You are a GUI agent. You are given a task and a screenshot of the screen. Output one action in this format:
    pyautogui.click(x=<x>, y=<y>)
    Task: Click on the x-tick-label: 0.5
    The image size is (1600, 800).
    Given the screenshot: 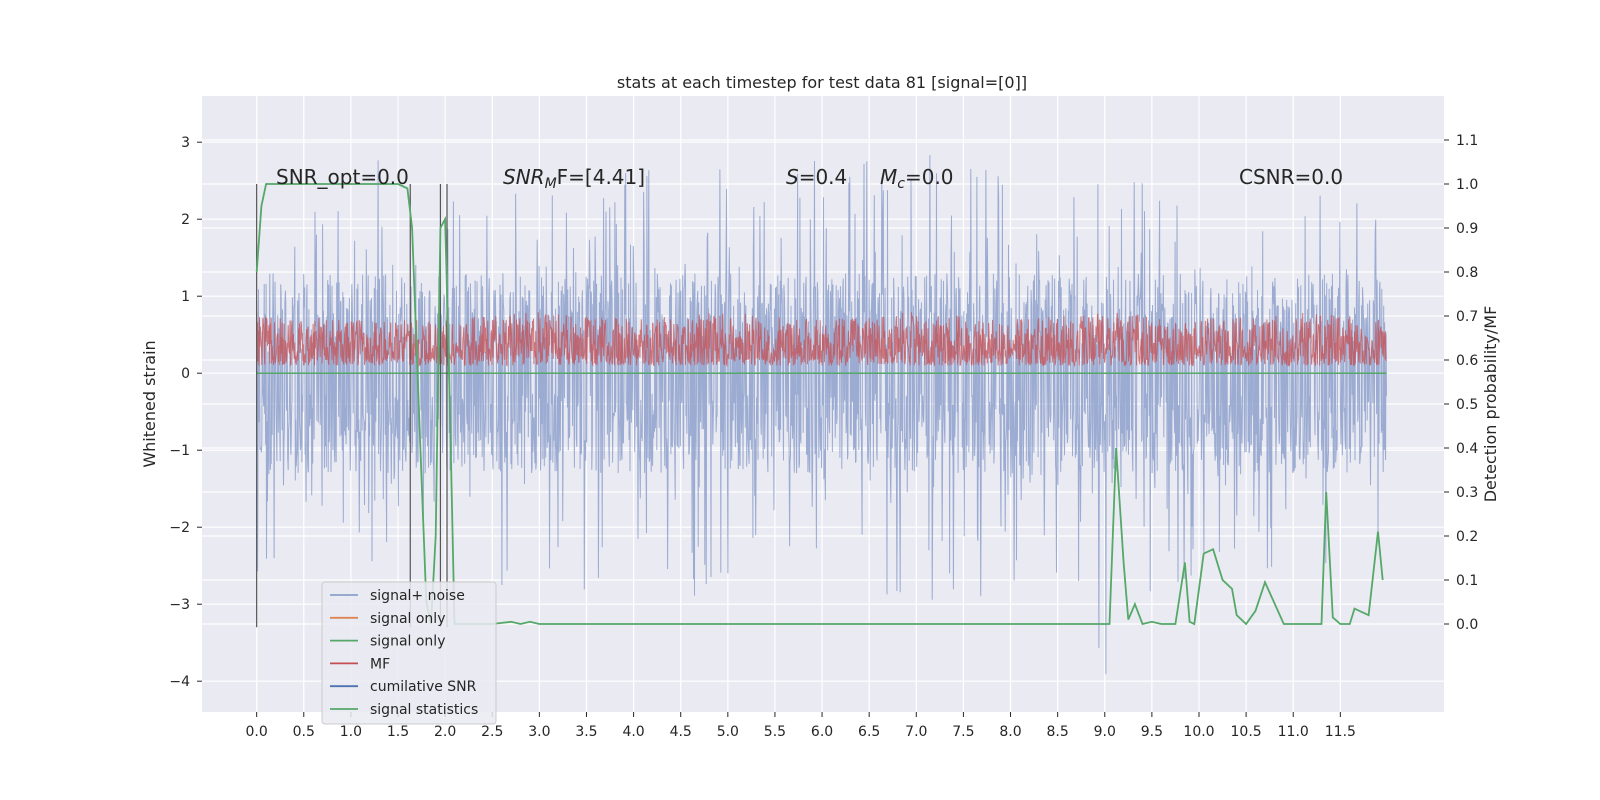 What is the action you would take?
    pyautogui.click(x=304, y=732)
    